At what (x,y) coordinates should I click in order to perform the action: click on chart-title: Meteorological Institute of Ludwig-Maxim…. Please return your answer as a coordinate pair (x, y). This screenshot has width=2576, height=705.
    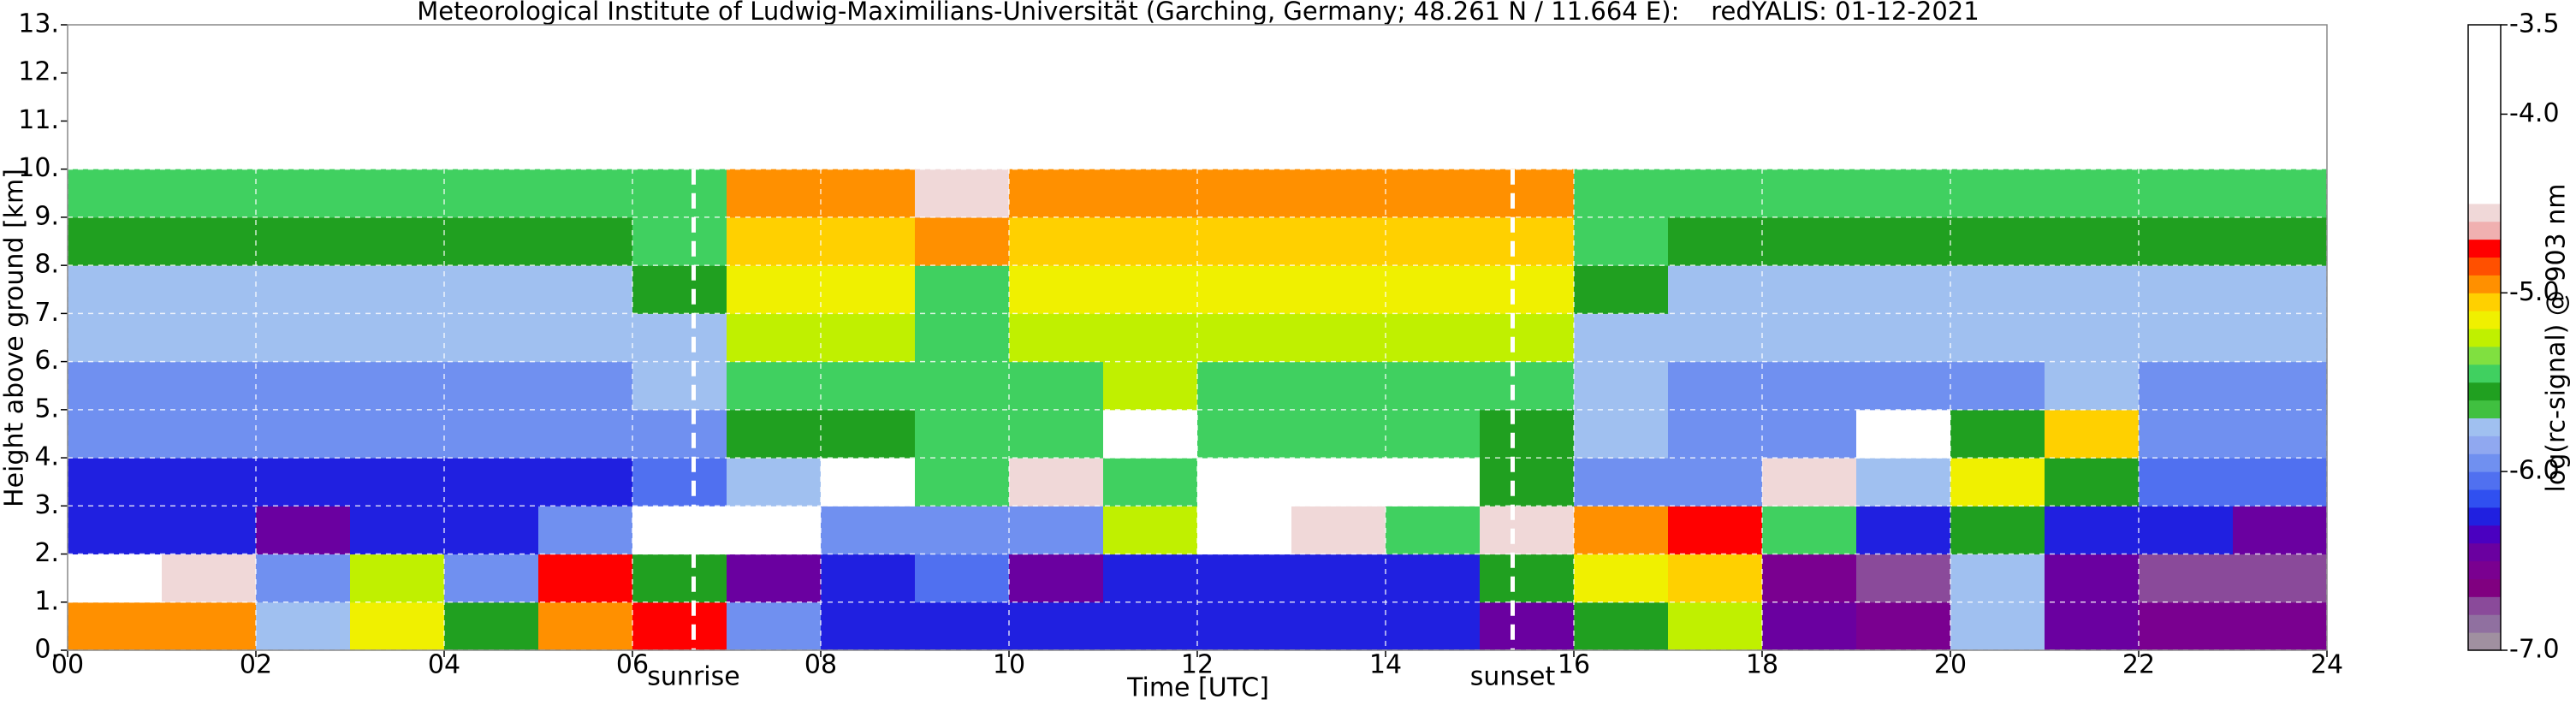
    Looking at the image, I should click on (1198, 13).